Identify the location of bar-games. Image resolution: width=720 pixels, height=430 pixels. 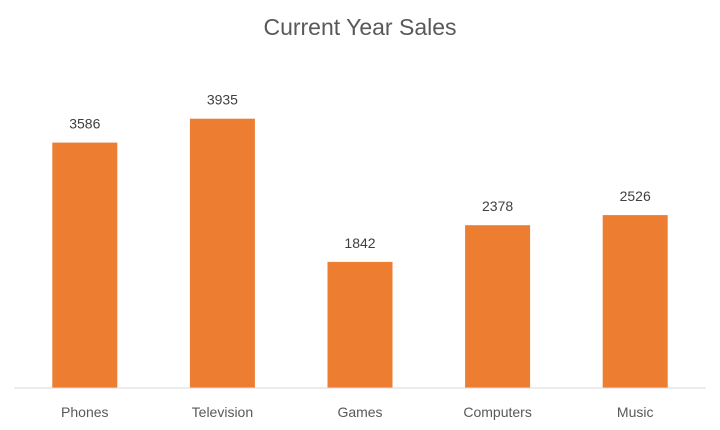
(360, 324).